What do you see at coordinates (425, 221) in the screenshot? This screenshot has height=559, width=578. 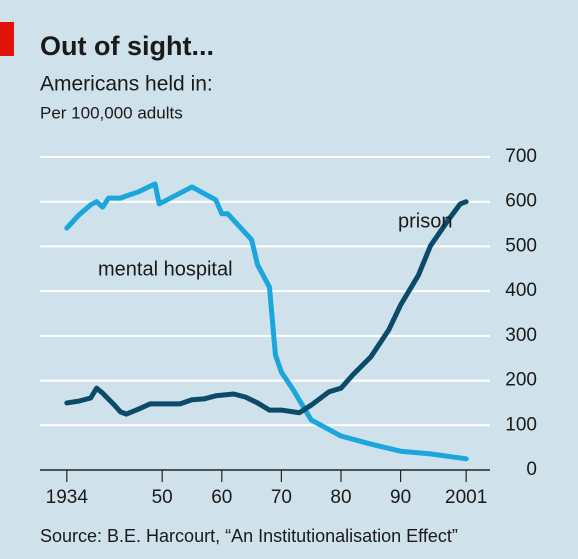 I see `series-label: prison` at bounding box center [425, 221].